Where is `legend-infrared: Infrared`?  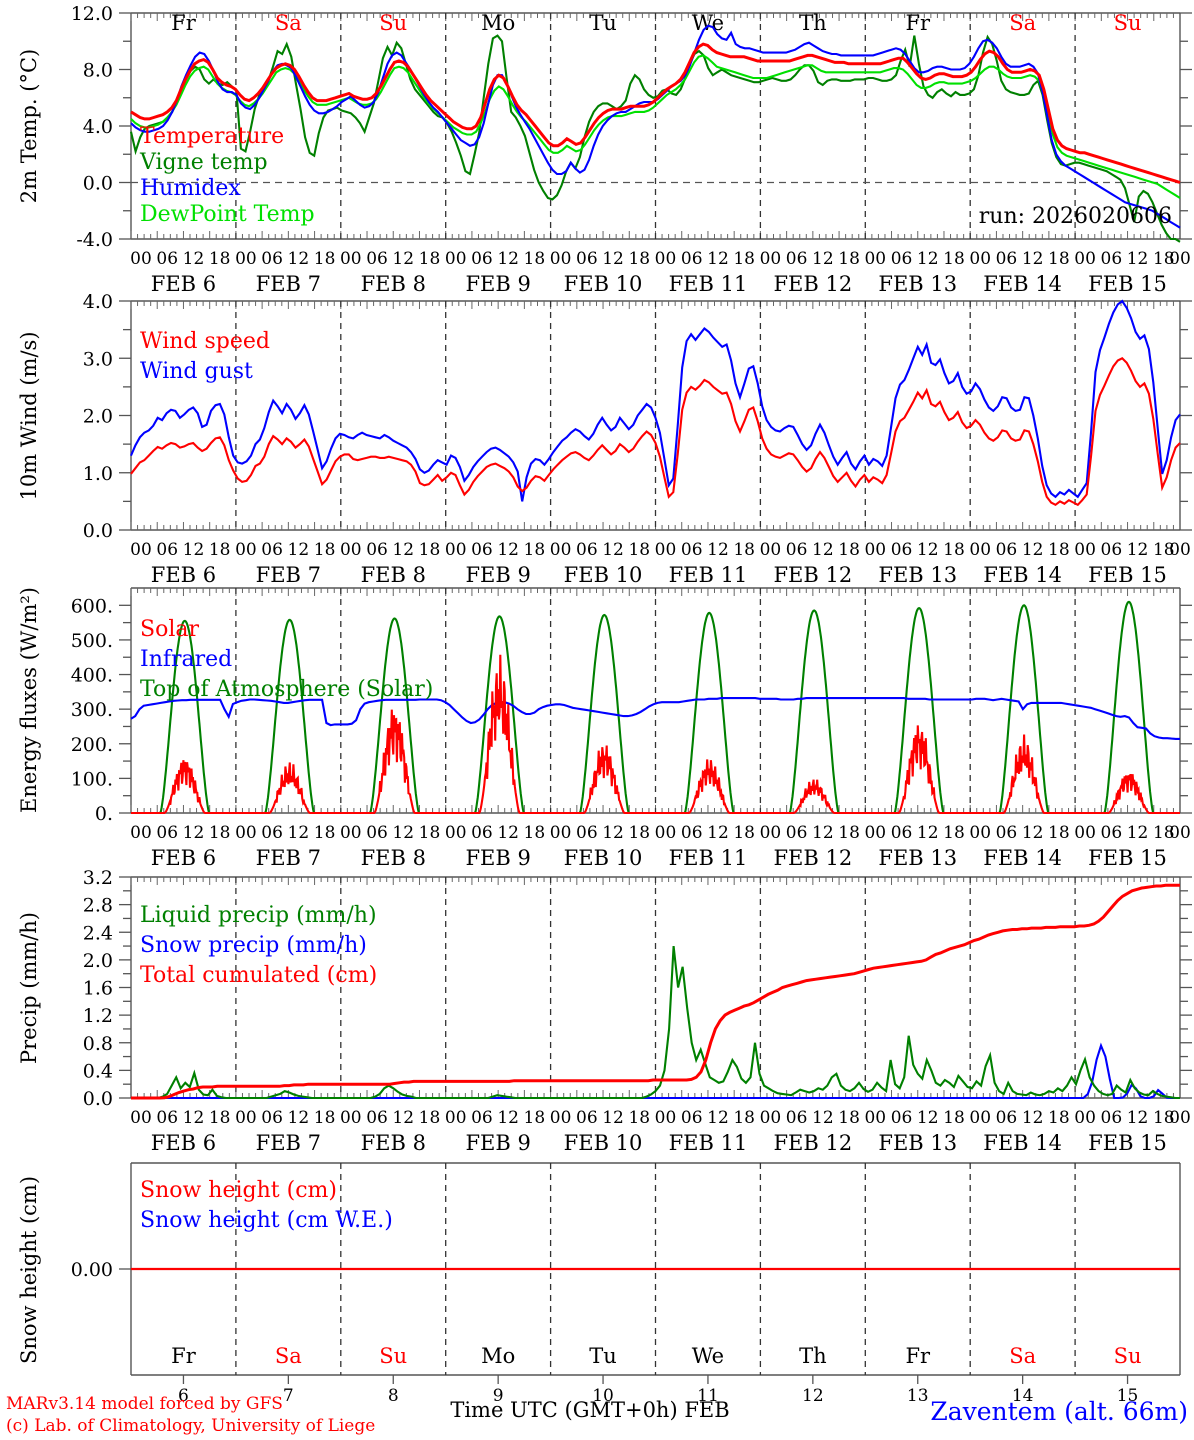
legend-infrared: Infrared is located at coordinates (186, 659).